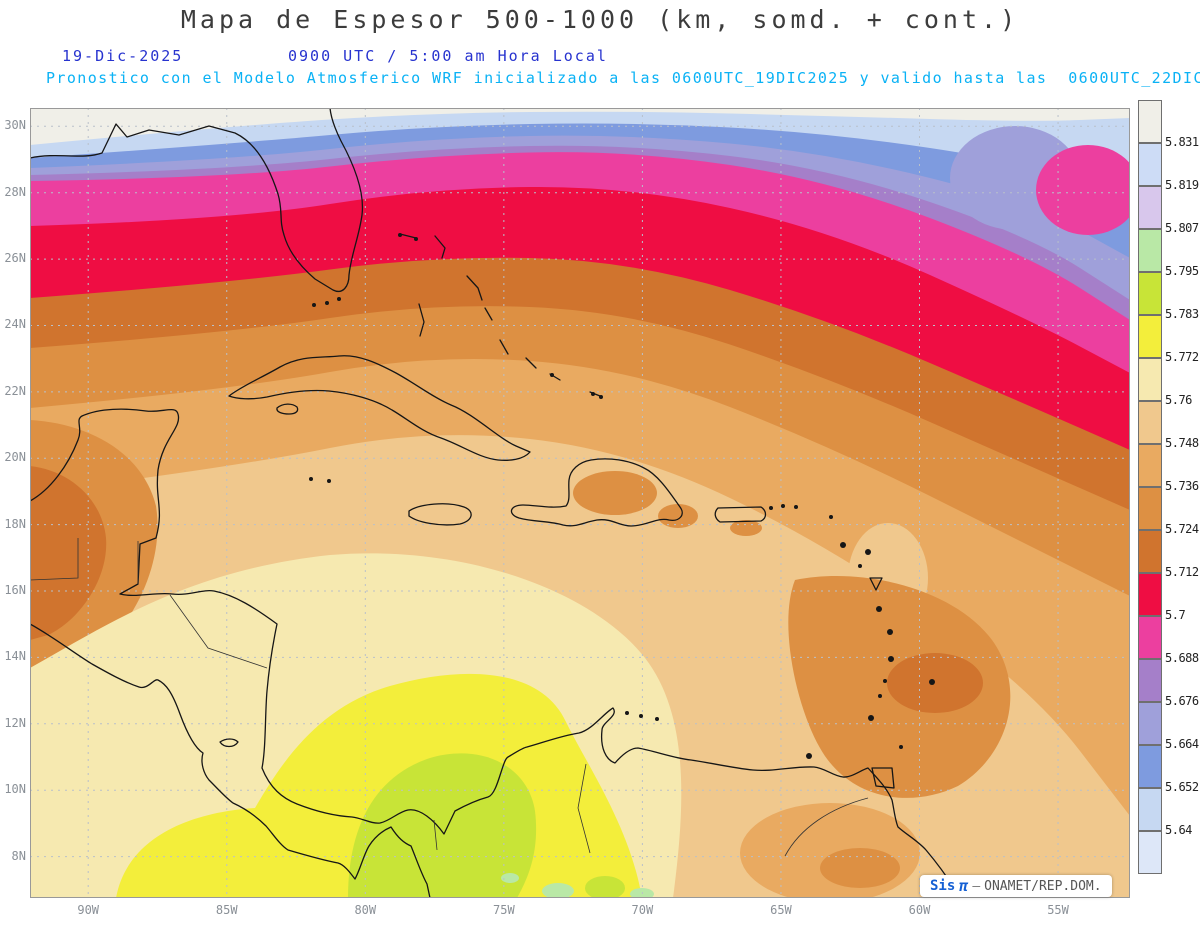 The height and width of the screenshot is (927, 1200). I want to click on colorbar-tick-5.807: 5.807, so click(1182, 228).